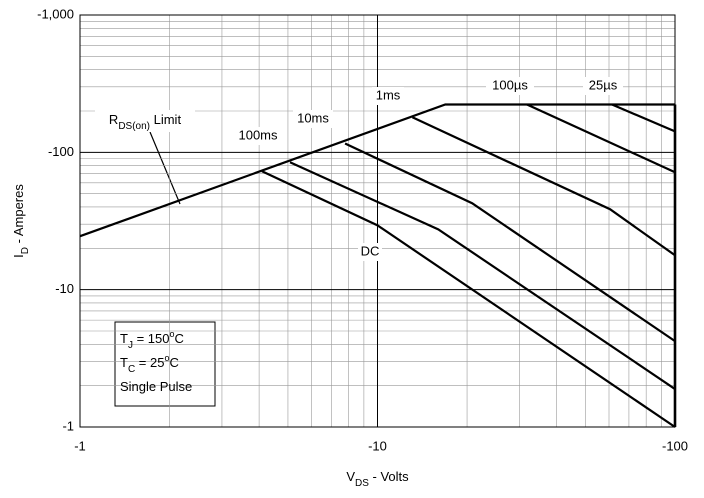  What do you see at coordinates (80, 445) in the screenshot?
I see `x-tick-label: -1` at bounding box center [80, 445].